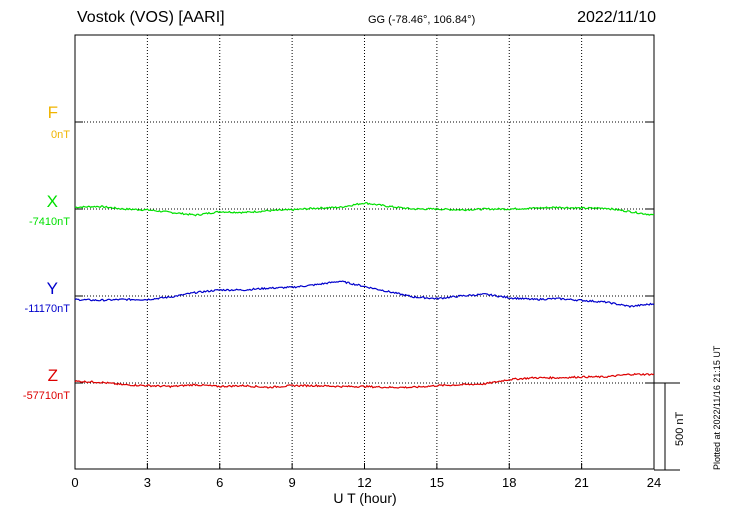 The width and height of the screenshot is (730, 520). What do you see at coordinates (422, 20) in the screenshot?
I see `coordinates-label: GG (-78.46°, 106.84°)` at bounding box center [422, 20].